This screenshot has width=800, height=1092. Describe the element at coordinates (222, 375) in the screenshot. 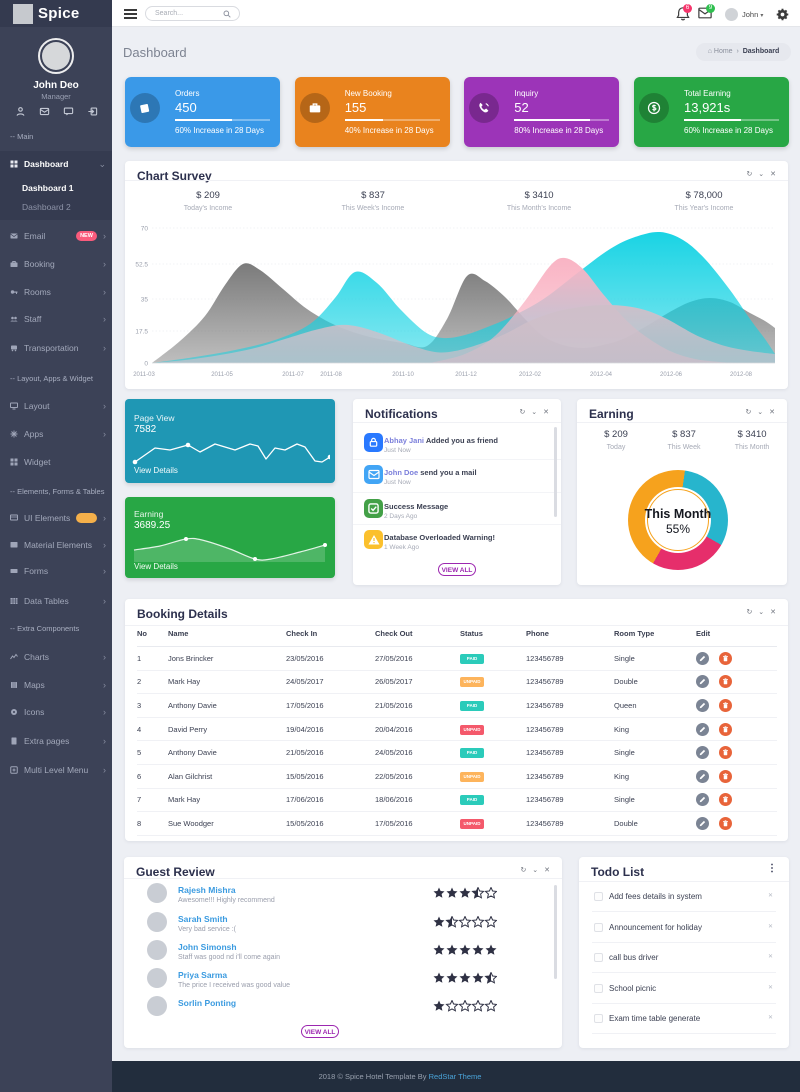

I see `svg-text: 2011-05` at that location.